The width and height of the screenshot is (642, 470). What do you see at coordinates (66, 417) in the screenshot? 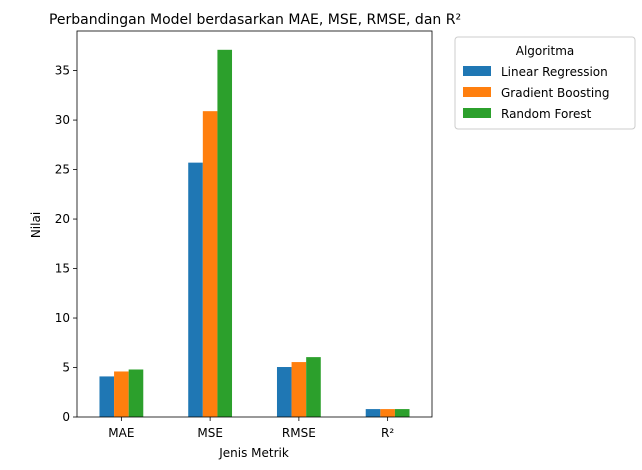
I see `y-tick-label: 0` at bounding box center [66, 417].